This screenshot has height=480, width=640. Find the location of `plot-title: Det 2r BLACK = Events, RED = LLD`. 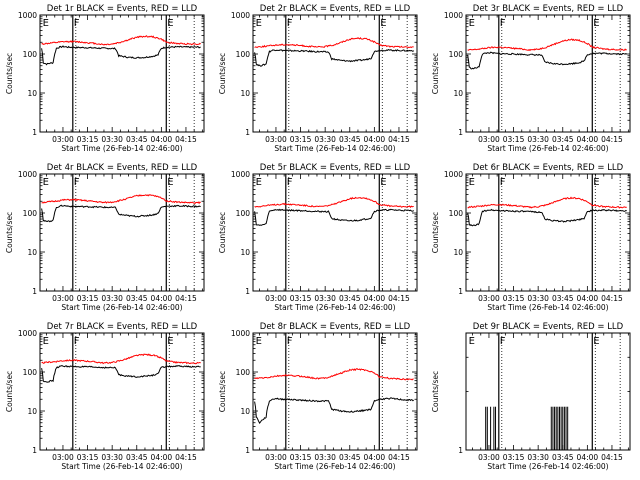

plot-title: Det 2r BLACK = Events, RED = LLD is located at coordinates (335, 9).